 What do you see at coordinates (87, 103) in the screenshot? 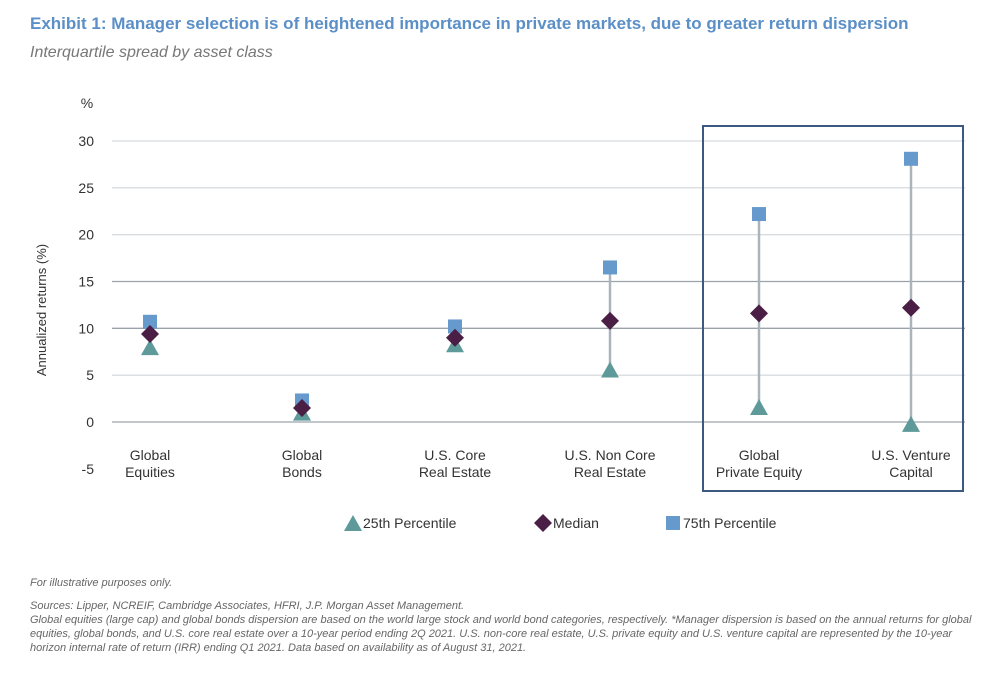
I see `y-unit-label: %` at bounding box center [87, 103].